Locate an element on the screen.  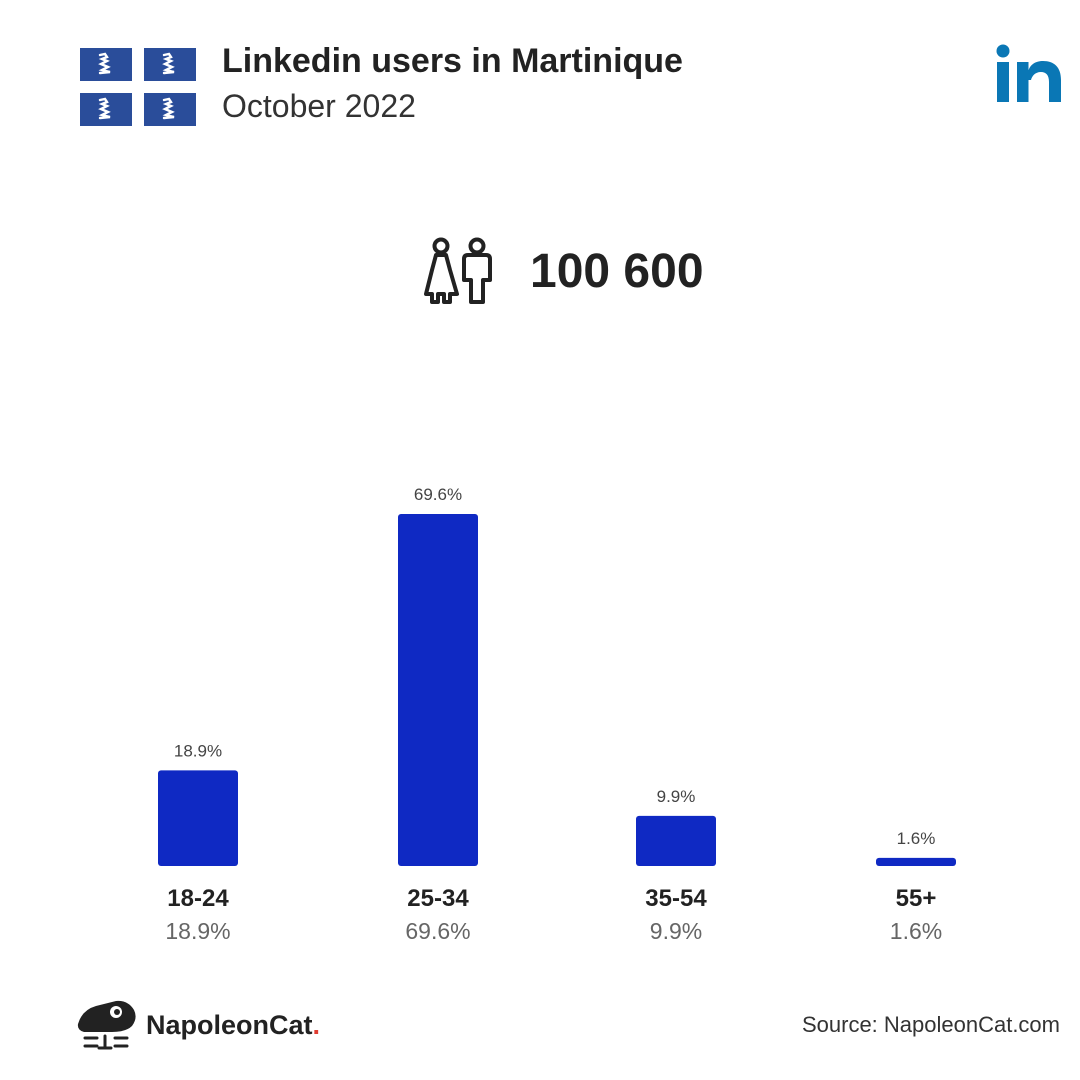
bar-55+ is located at coordinates (916, 861).